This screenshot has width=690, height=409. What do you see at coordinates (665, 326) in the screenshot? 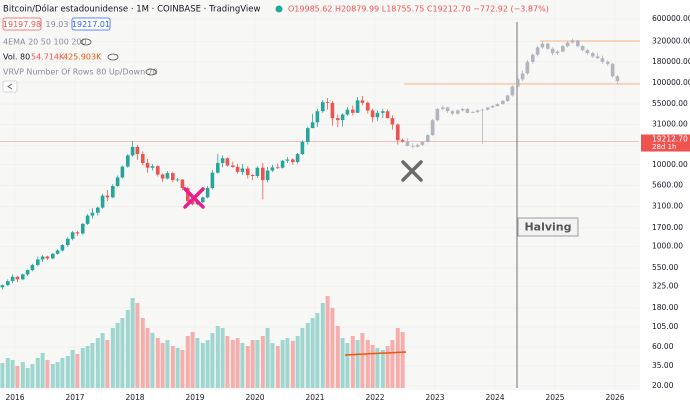
I see `y-tick-label: 105.00` at bounding box center [665, 326].